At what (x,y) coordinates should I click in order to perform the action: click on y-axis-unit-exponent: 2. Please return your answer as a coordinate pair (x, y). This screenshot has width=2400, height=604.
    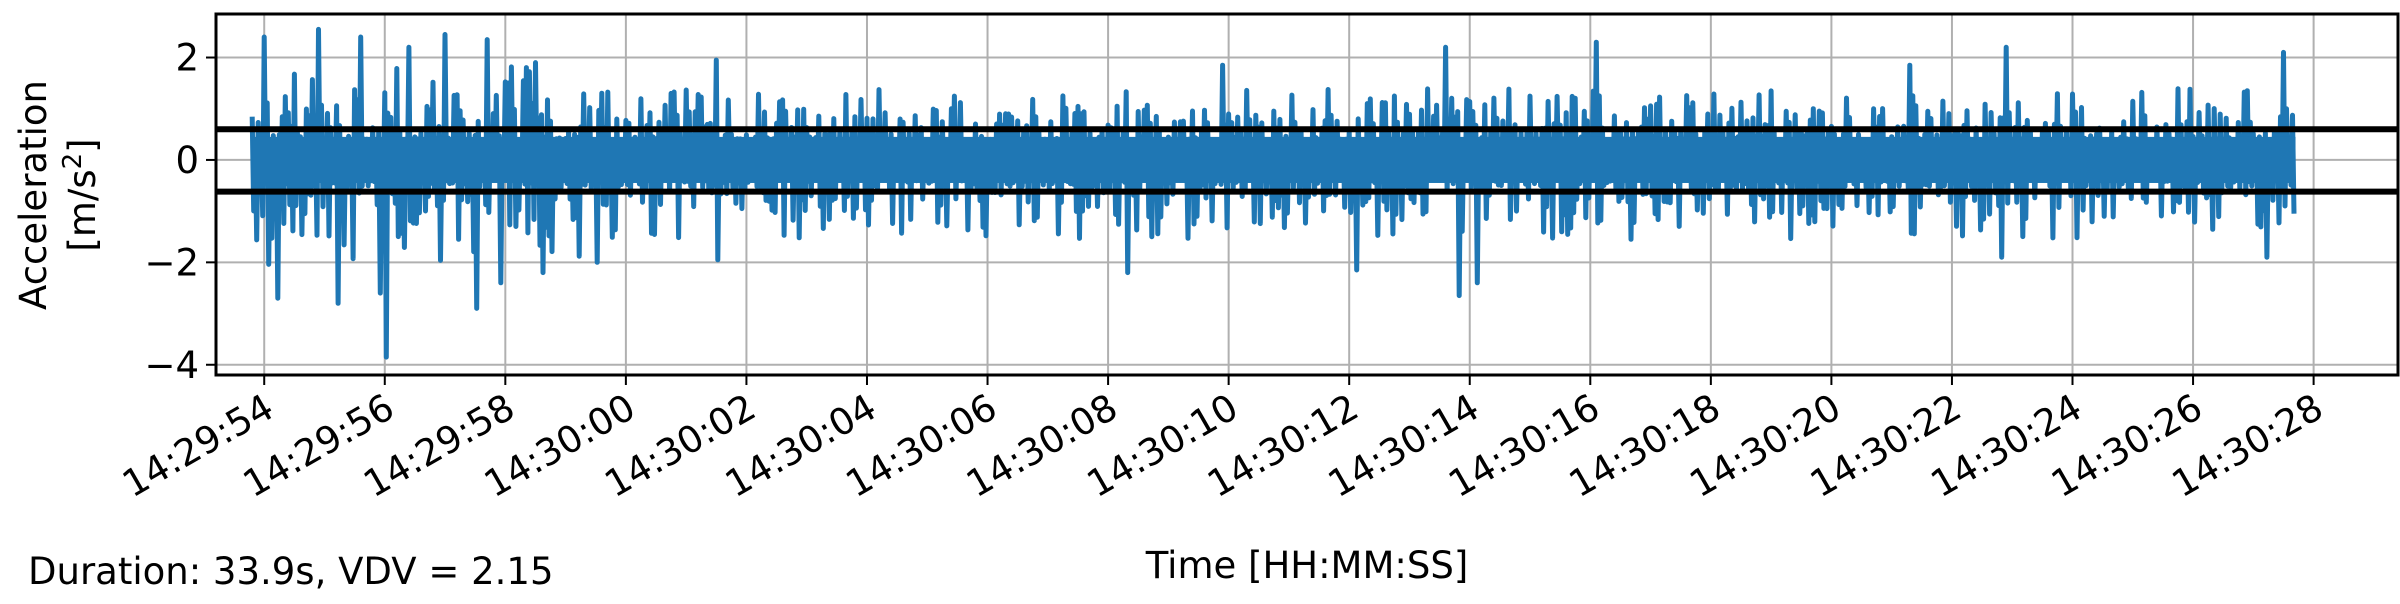
    Looking at the image, I should click on (73, 161).